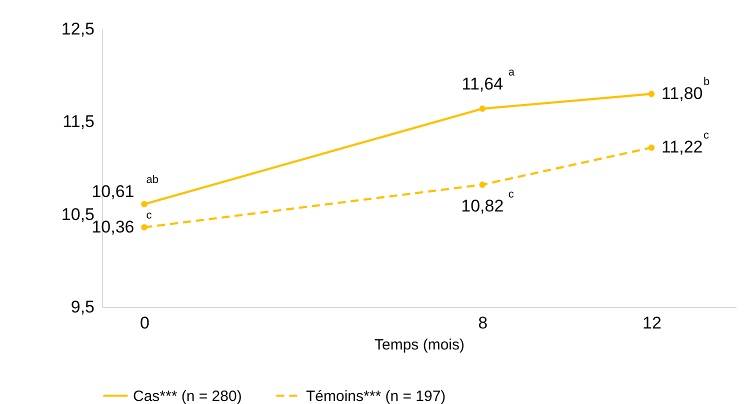 This screenshot has height=404, width=753. Describe the element at coordinates (78, 122) in the screenshot. I see `y-tick-label: 11,5` at that location.